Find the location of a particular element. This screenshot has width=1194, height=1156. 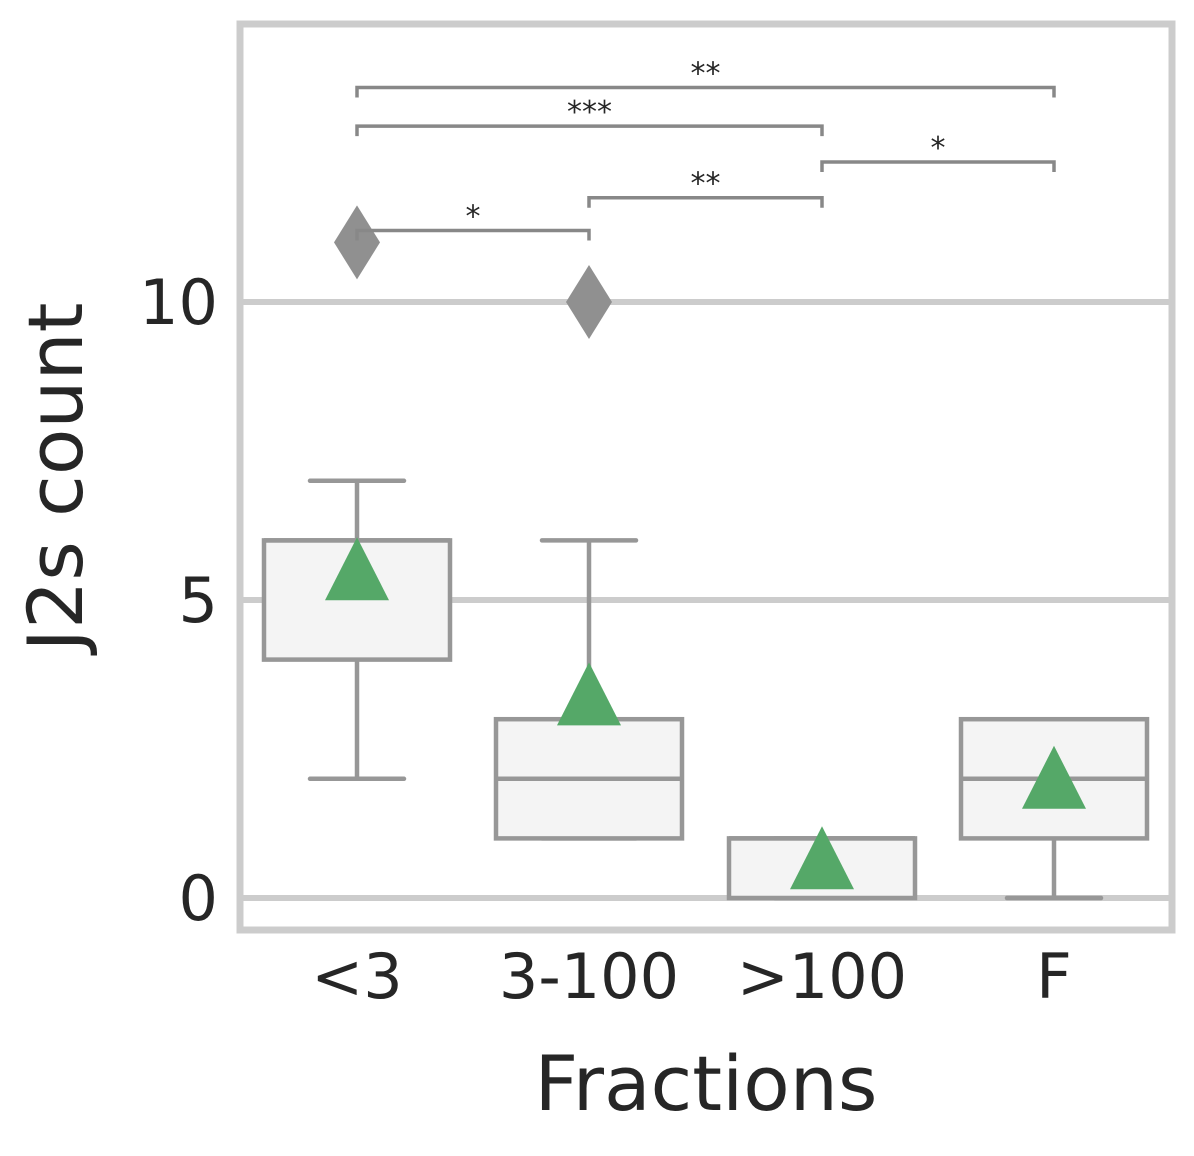

significance-bracket-0: * is located at coordinates (473, 220).